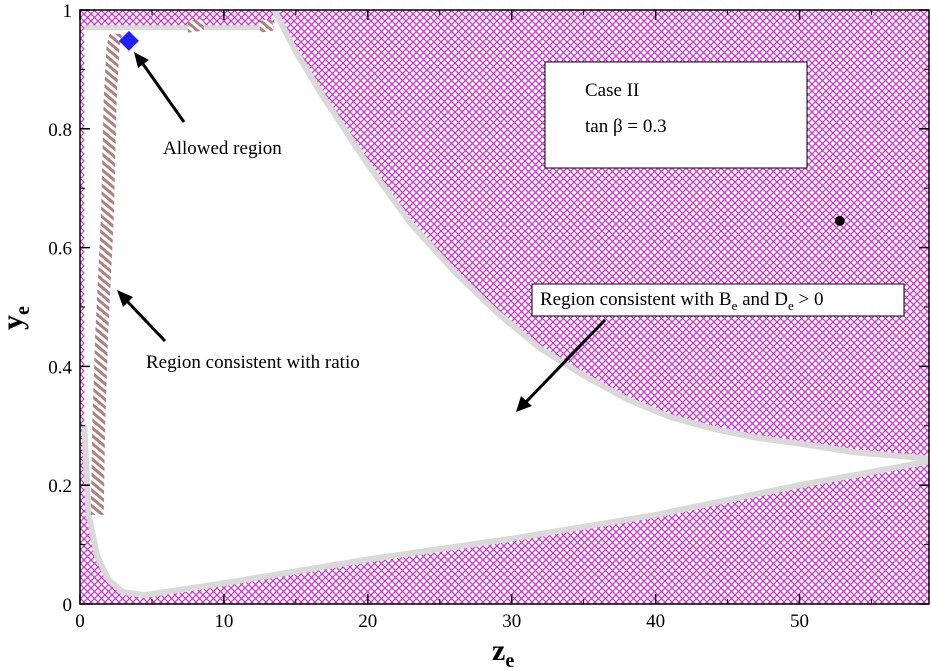  I want to click on annotation-ratio-region: Region consistent with ratio, so click(253, 362).